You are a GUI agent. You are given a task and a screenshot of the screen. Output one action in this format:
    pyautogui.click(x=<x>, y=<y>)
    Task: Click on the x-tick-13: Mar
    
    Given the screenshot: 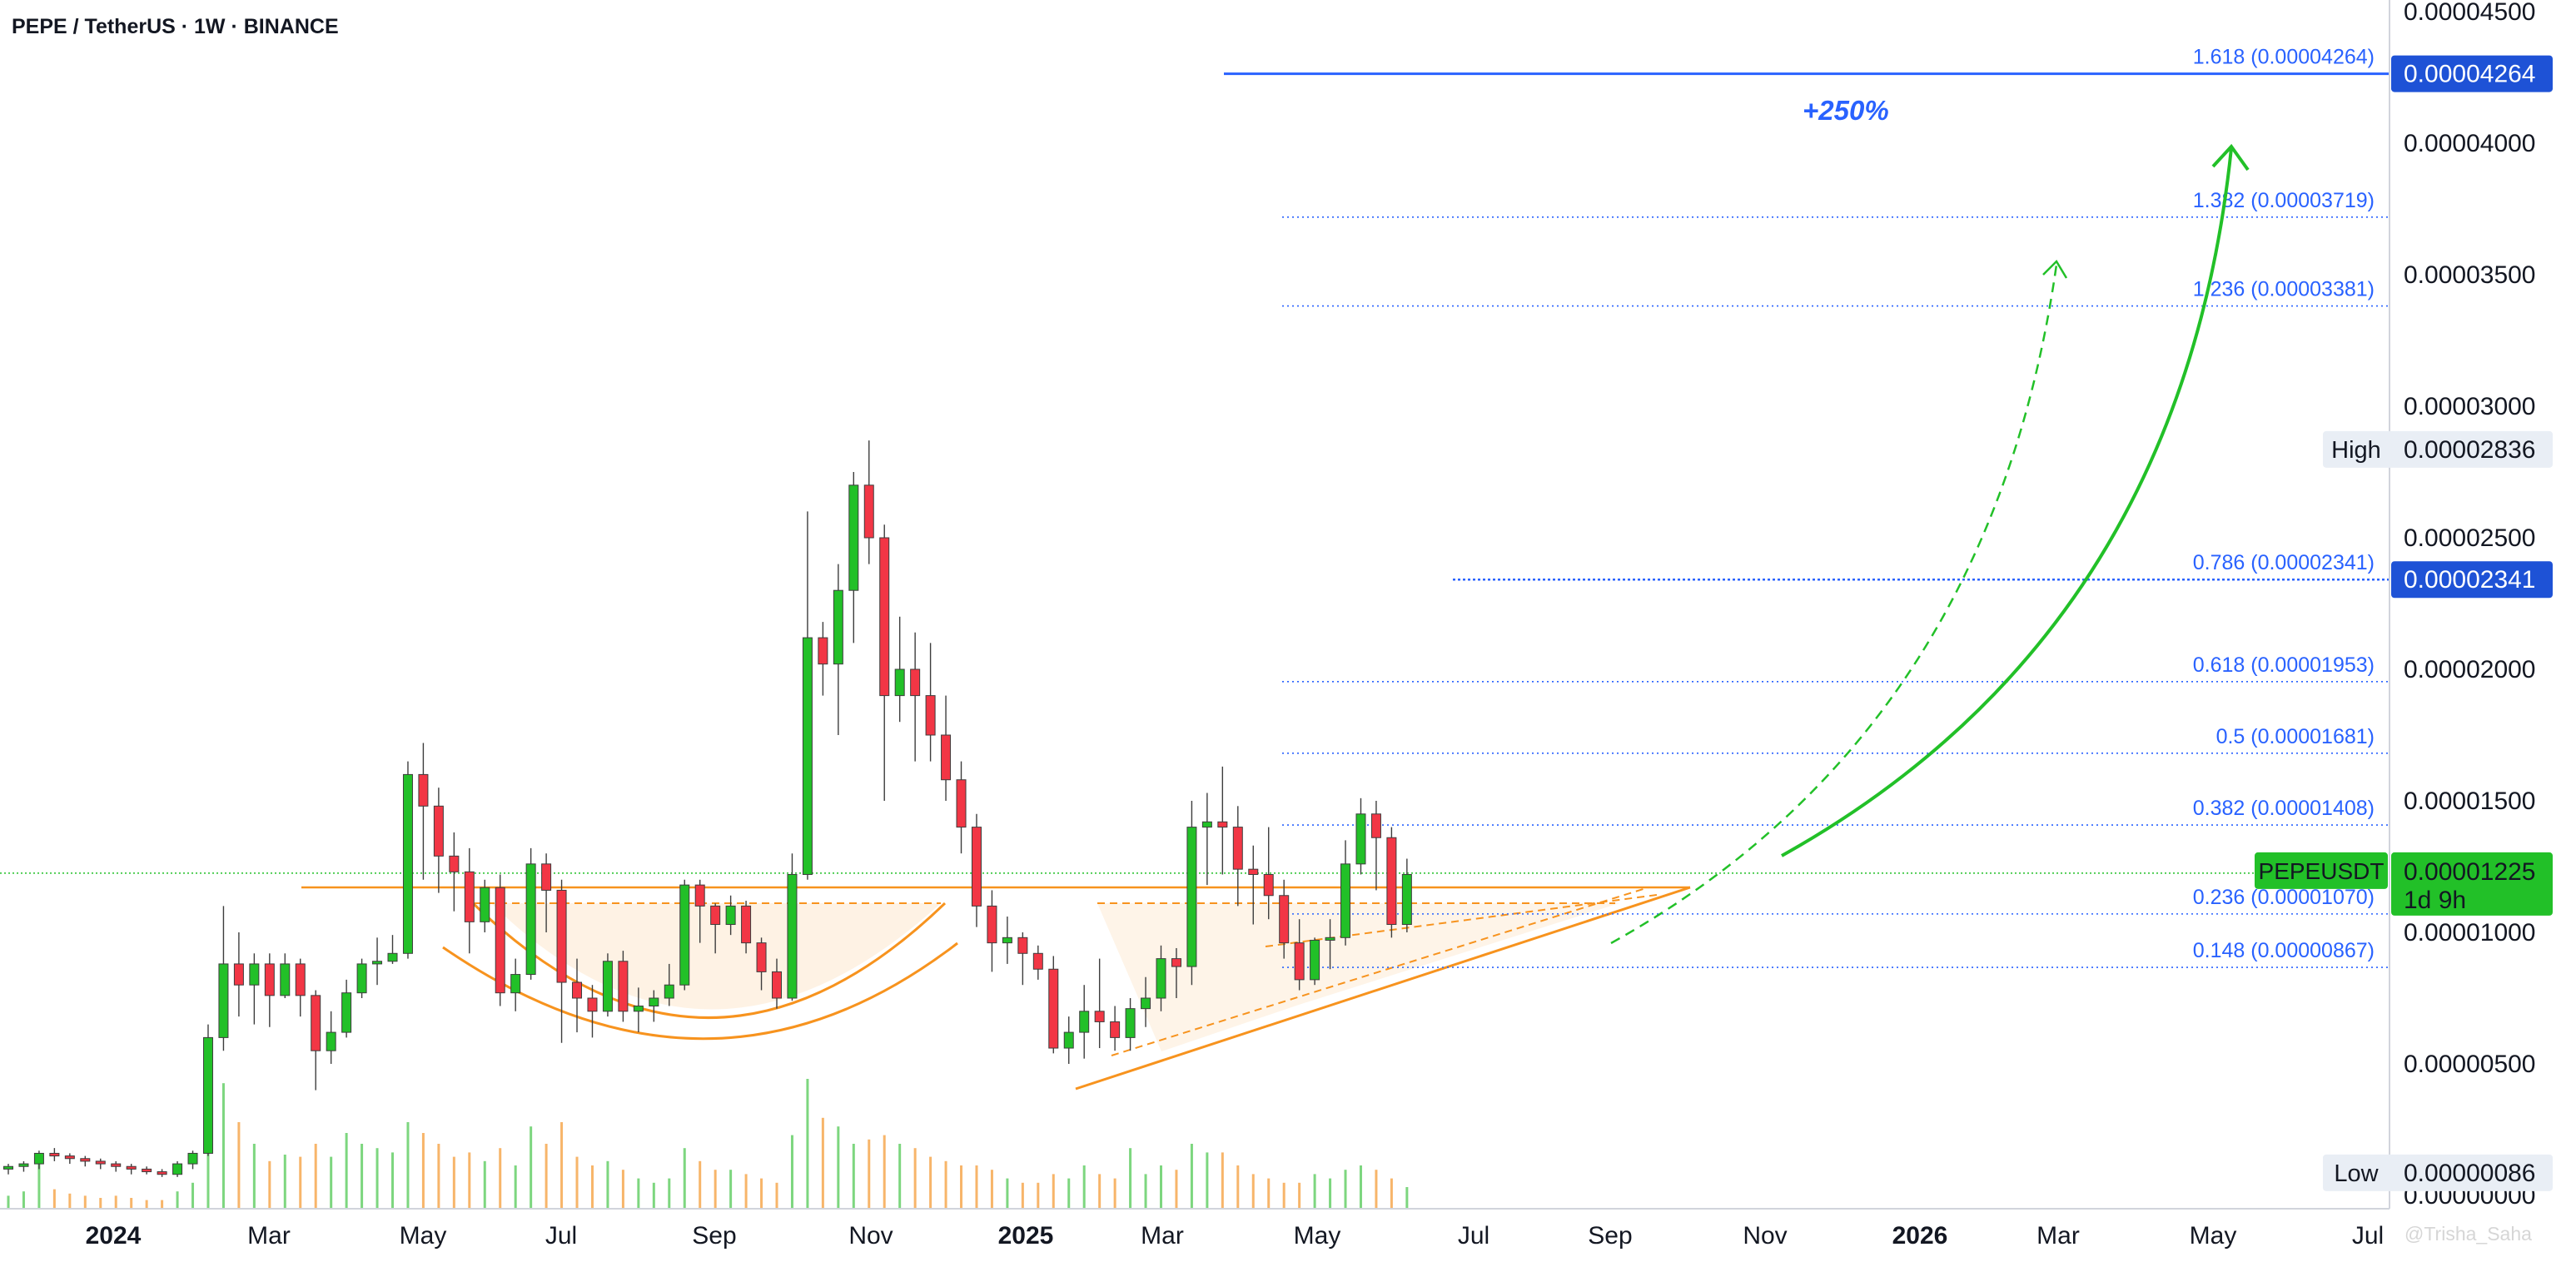 What is the action you would take?
    pyautogui.click(x=2058, y=1236)
    